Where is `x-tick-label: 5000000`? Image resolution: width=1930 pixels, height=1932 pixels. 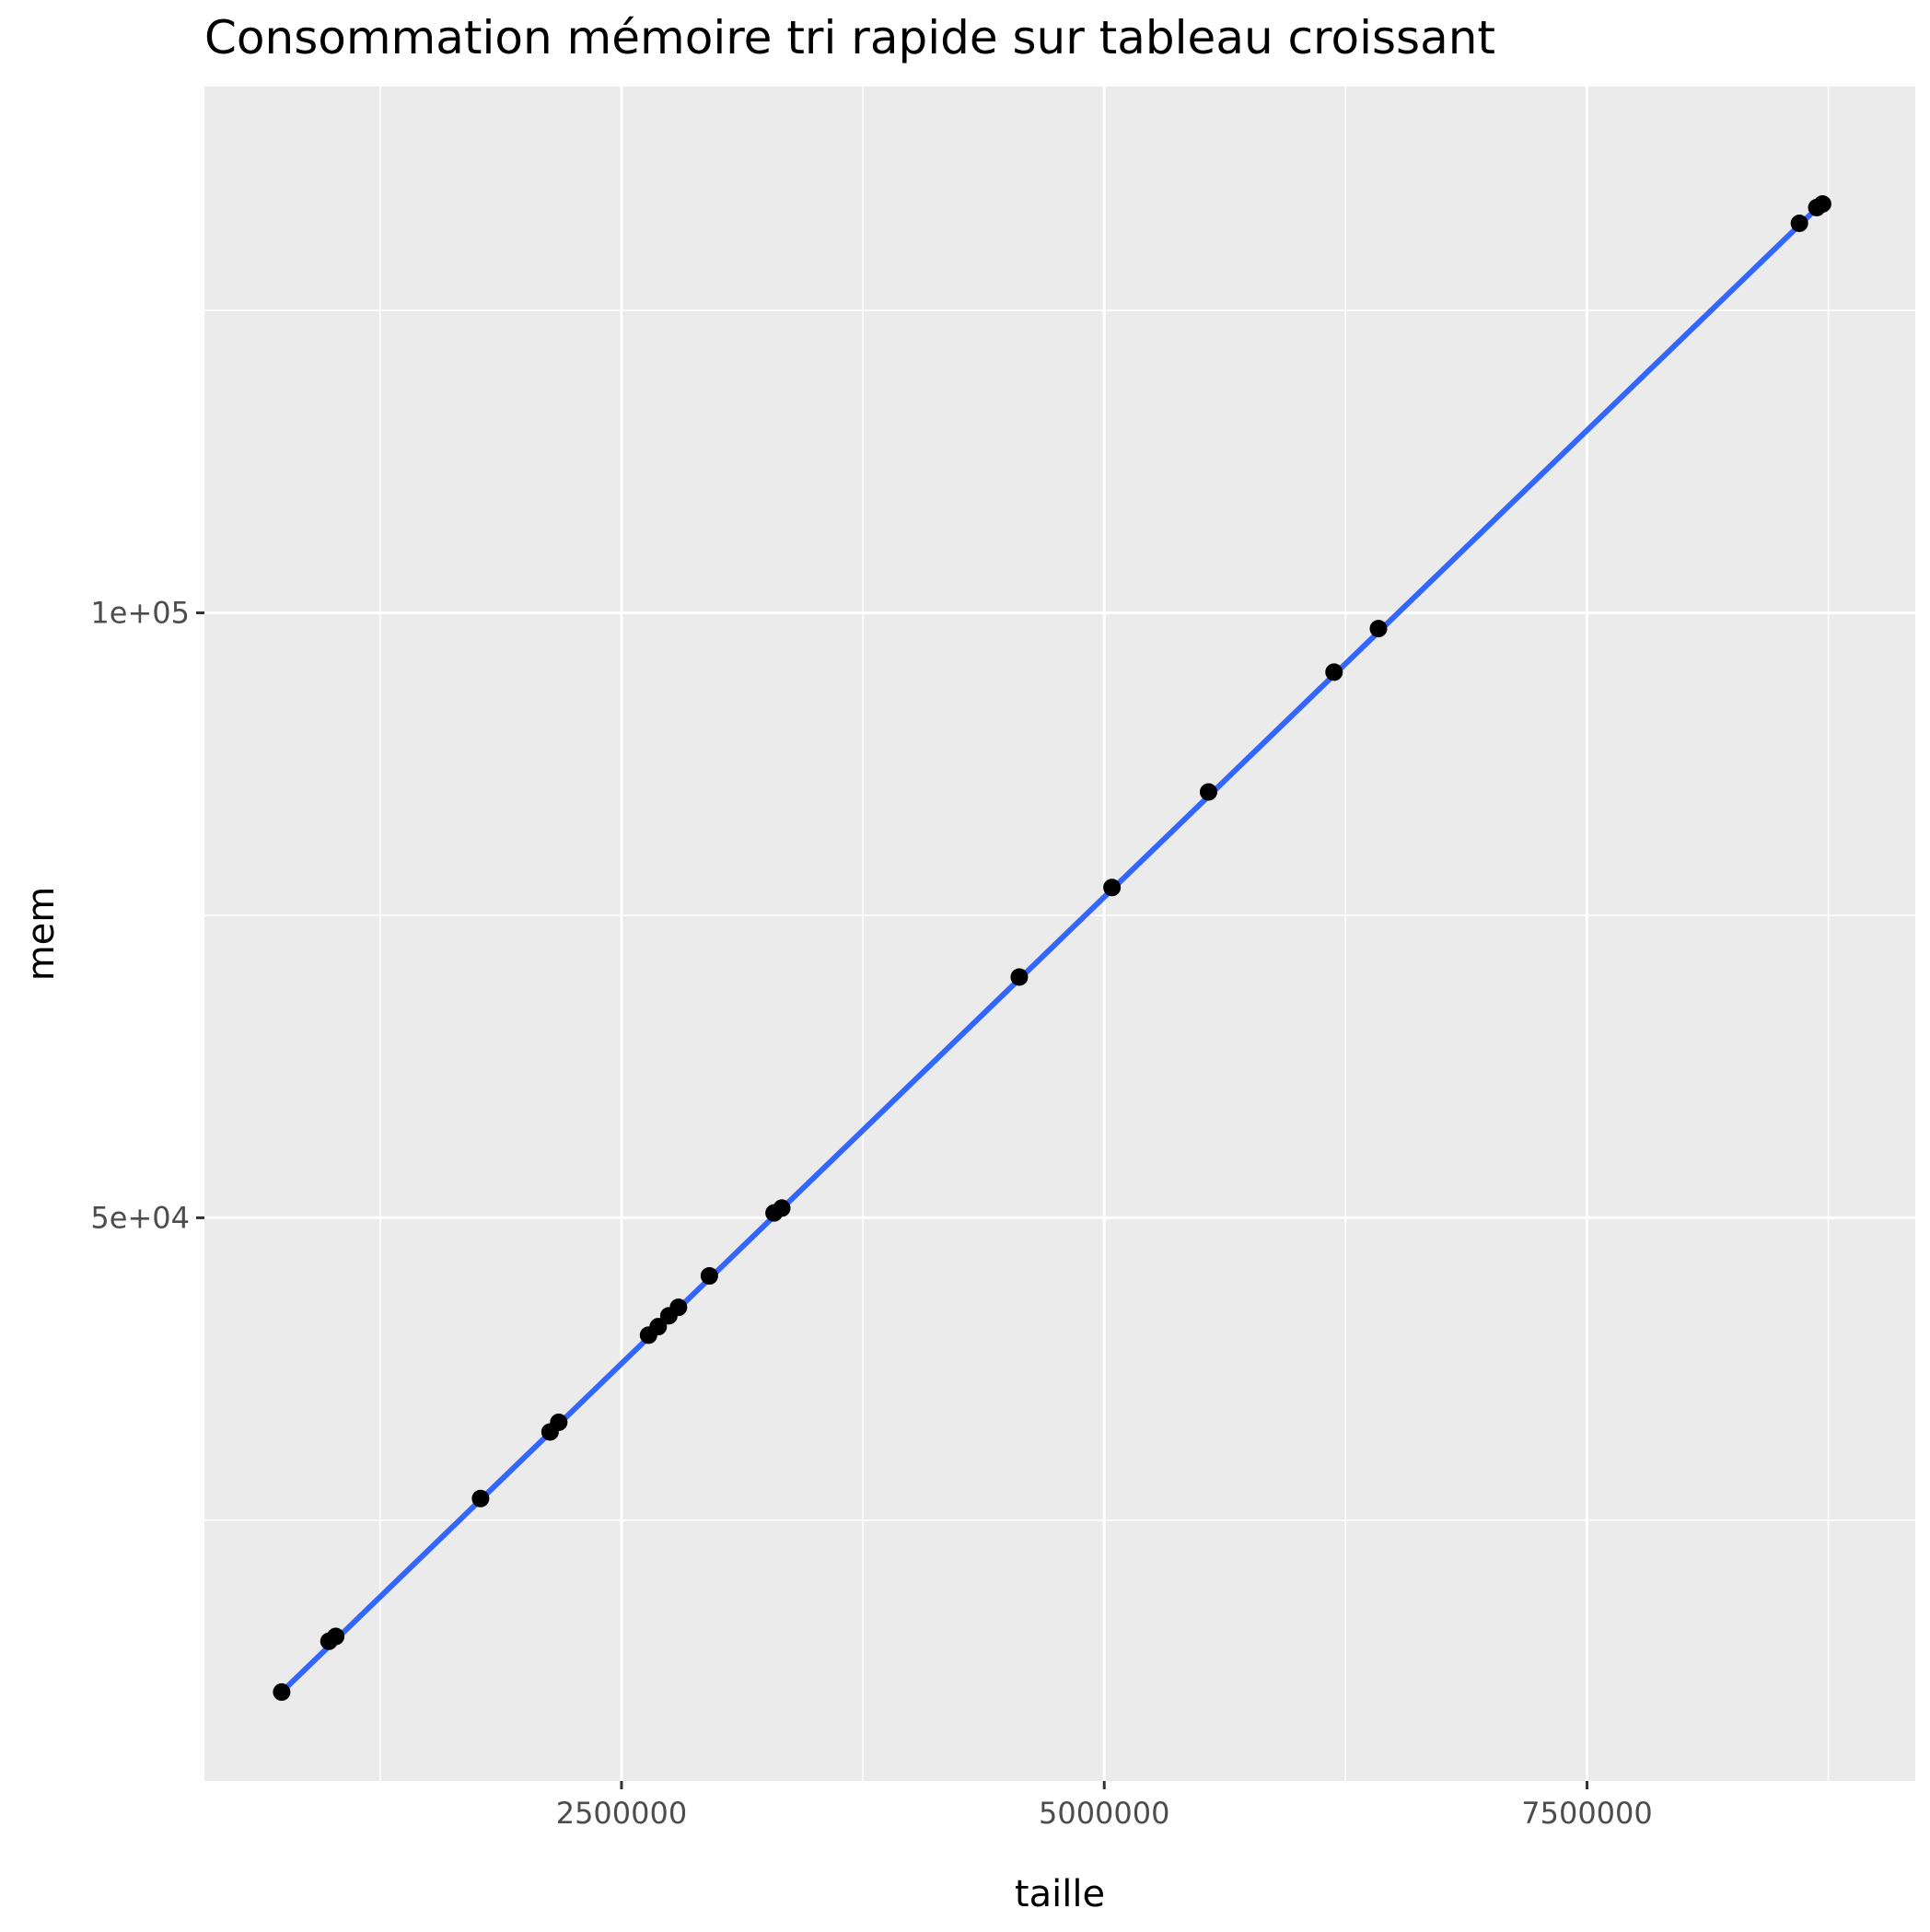 x-tick-label: 5000000 is located at coordinates (1104, 1813).